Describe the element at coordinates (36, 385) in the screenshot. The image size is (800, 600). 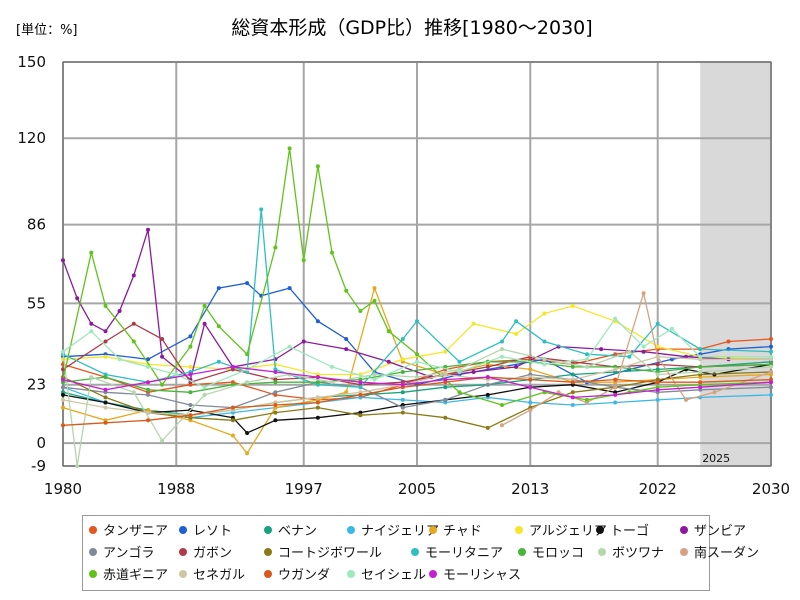
I see `y-tick-label: 23` at that location.